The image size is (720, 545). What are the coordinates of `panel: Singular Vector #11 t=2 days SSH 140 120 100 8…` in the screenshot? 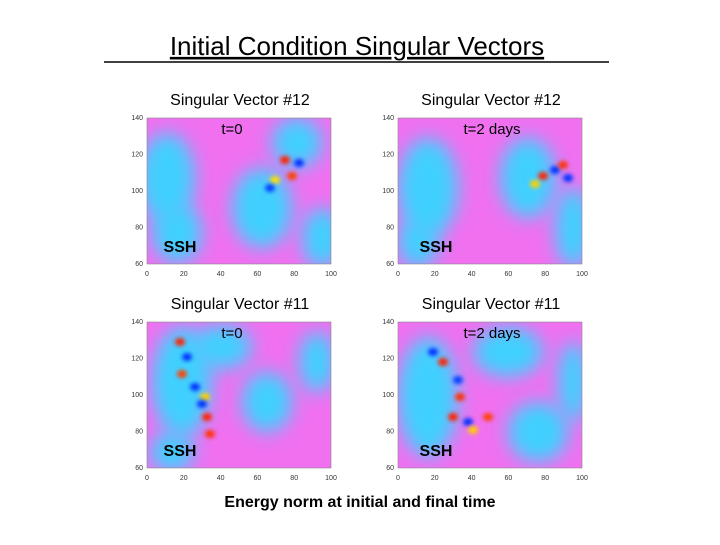 It's located at (485, 389).